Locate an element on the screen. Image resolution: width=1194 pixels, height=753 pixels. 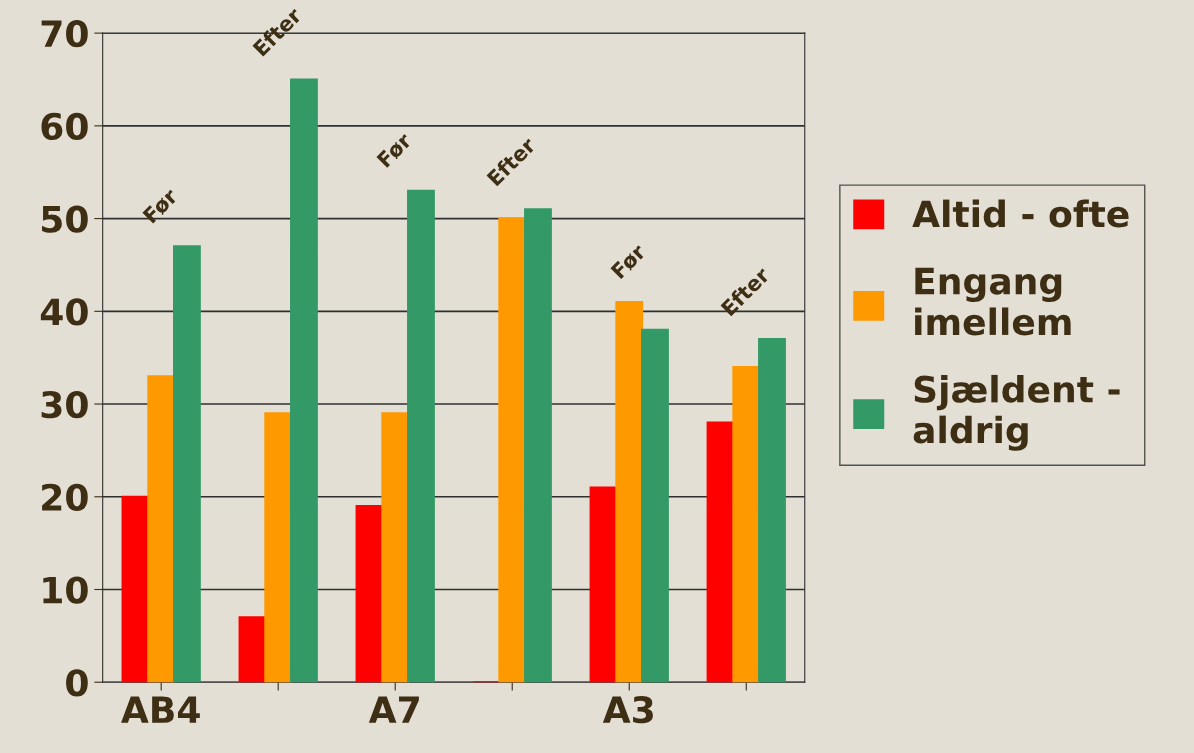
y-tick-label: 20 is located at coordinates (65, 497).